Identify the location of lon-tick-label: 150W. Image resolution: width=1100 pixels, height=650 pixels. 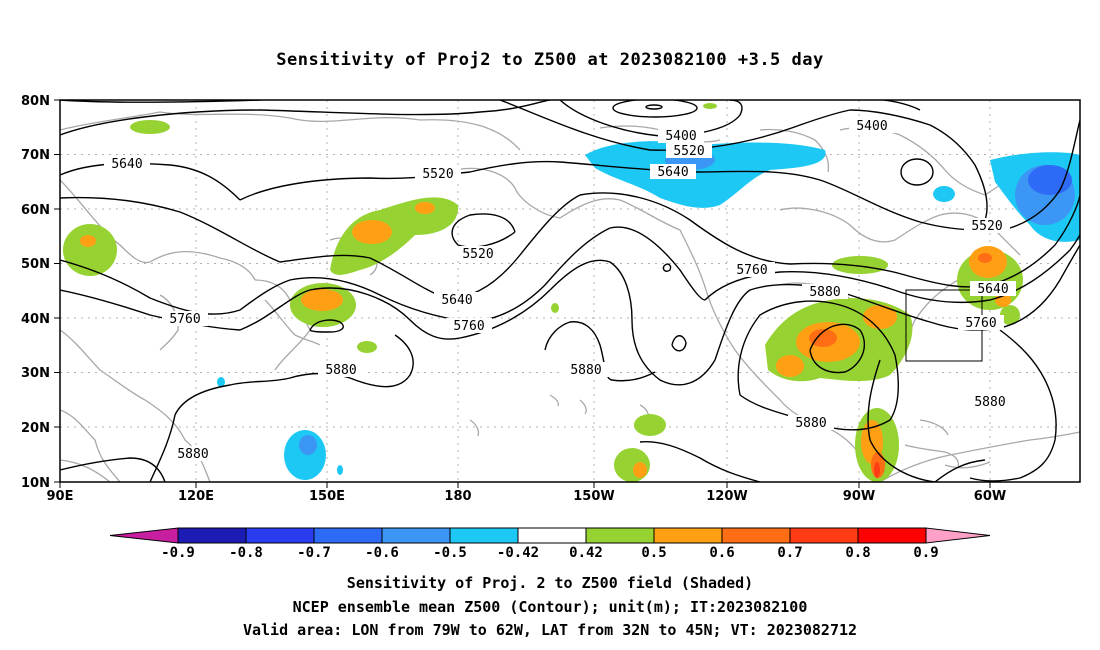
(593, 496).